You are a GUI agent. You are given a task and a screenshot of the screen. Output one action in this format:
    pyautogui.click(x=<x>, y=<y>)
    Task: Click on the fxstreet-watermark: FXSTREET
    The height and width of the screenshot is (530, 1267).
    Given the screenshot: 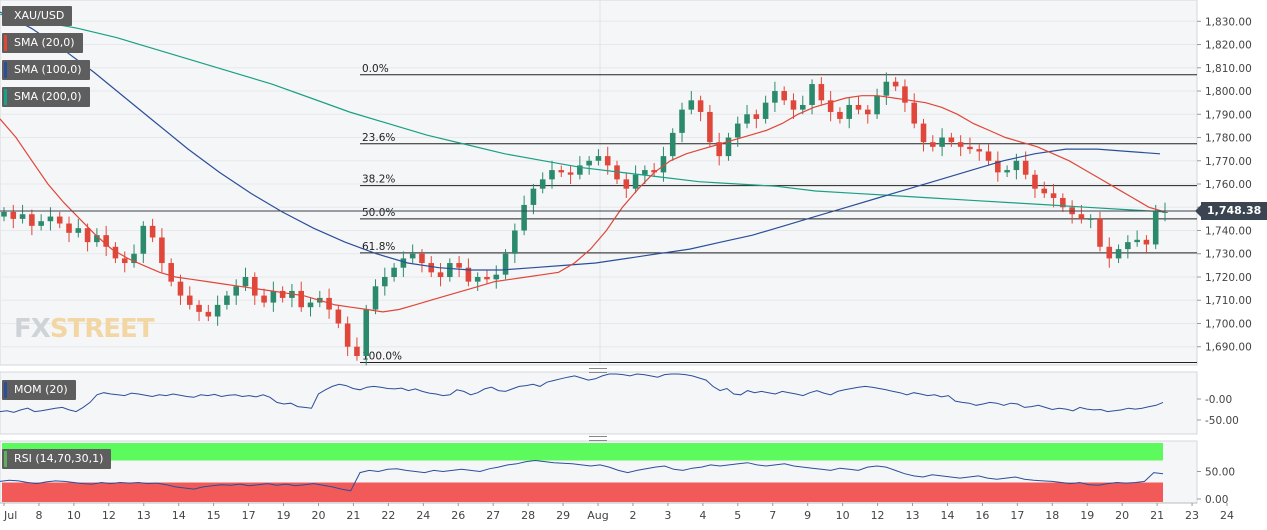 What is the action you would take?
    pyautogui.click(x=84, y=329)
    